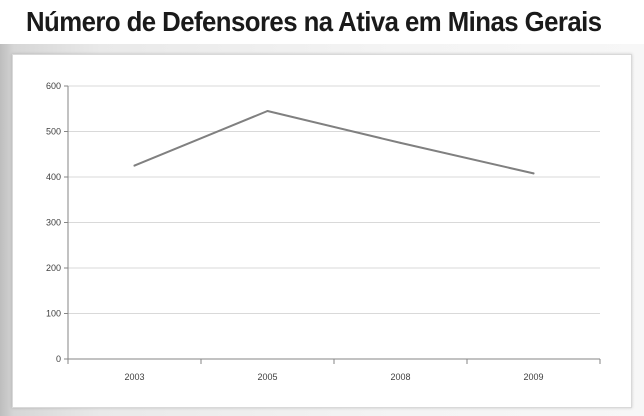 Image resolution: width=644 pixels, height=416 pixels. I want to click on y-tick-label: 500, so click(53, 132).